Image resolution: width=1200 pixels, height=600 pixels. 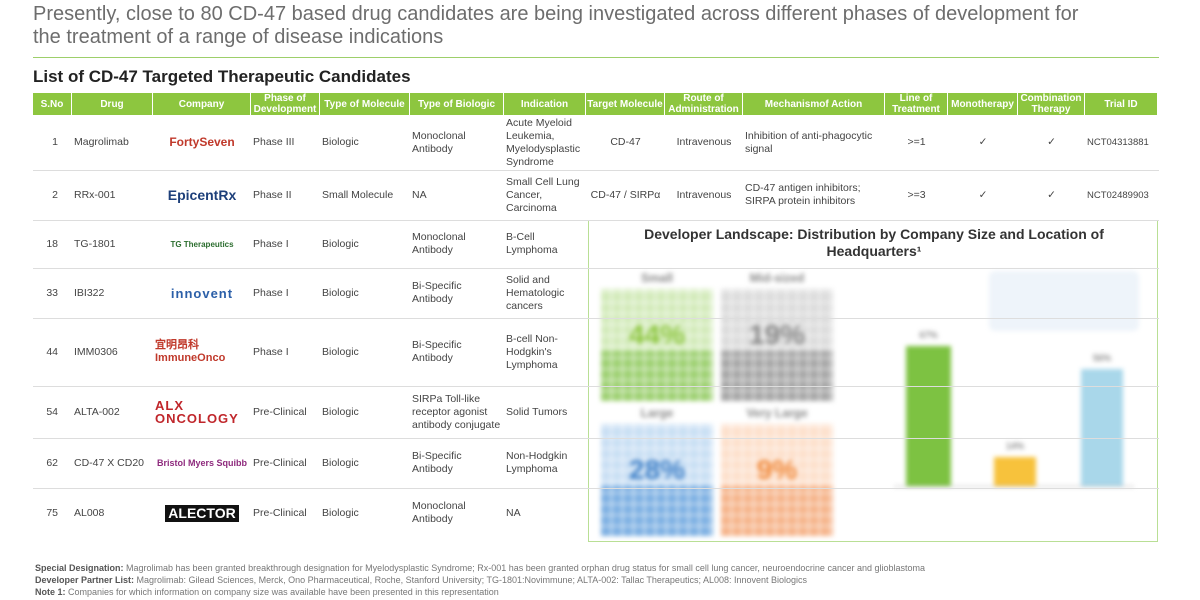 What do you see at coordinates (537, 411) in the screenshot?
I see `table-cell: Solid Tumors` at bounding box center [537, 411].